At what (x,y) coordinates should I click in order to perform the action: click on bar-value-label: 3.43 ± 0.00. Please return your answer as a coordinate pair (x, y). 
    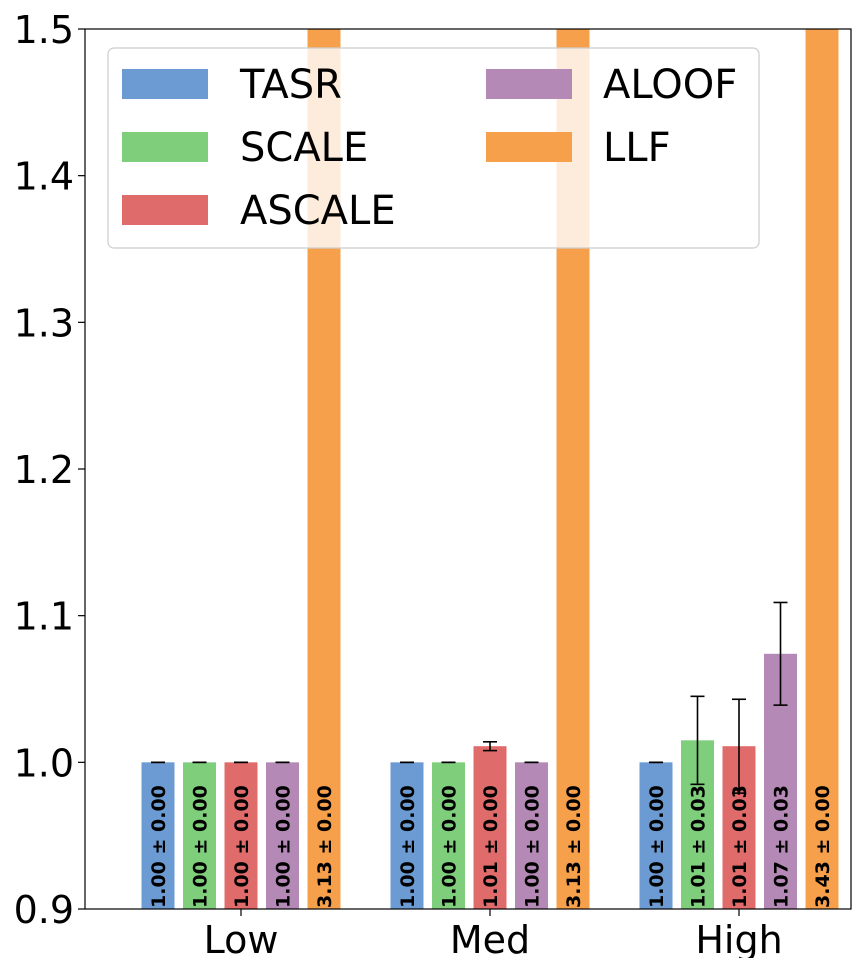
    Looking at the image, I should click on (823, 846).